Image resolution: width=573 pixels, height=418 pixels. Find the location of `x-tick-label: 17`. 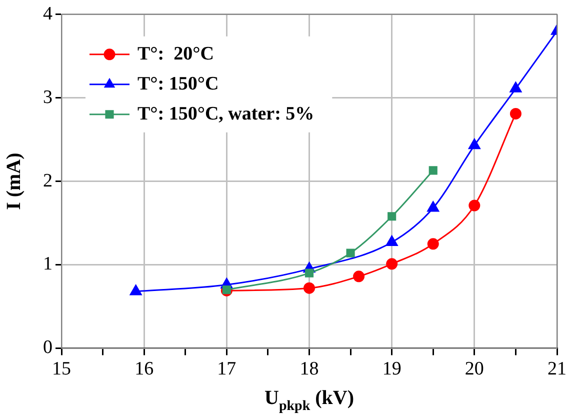

x-tick-label: 17 is located at coordinates (226, 369).